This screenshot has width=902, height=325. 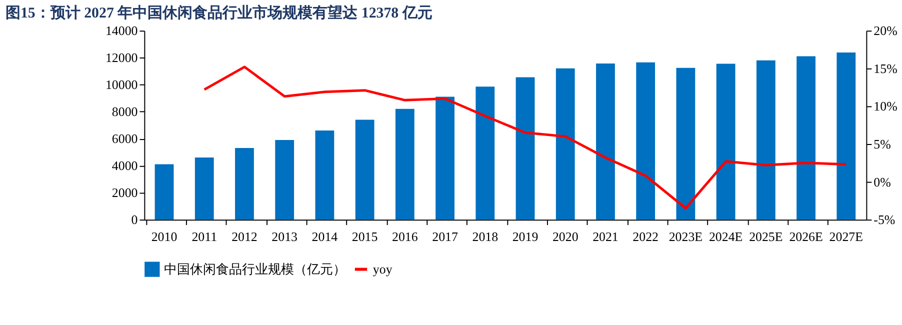 I want to click on y-tick-label: 4000, so click(x=125, y=166).